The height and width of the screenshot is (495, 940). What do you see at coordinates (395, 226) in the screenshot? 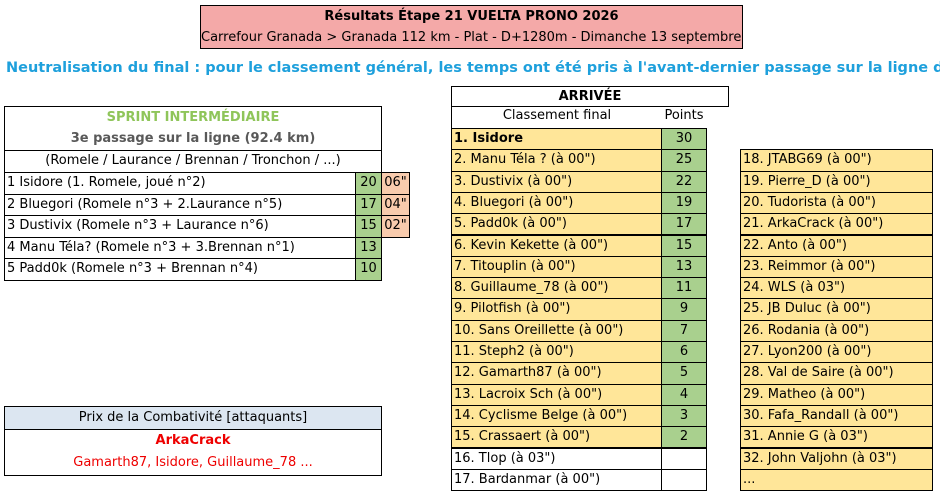
I see `sprint-bonus: 02"` at bounding box center [395, 226].